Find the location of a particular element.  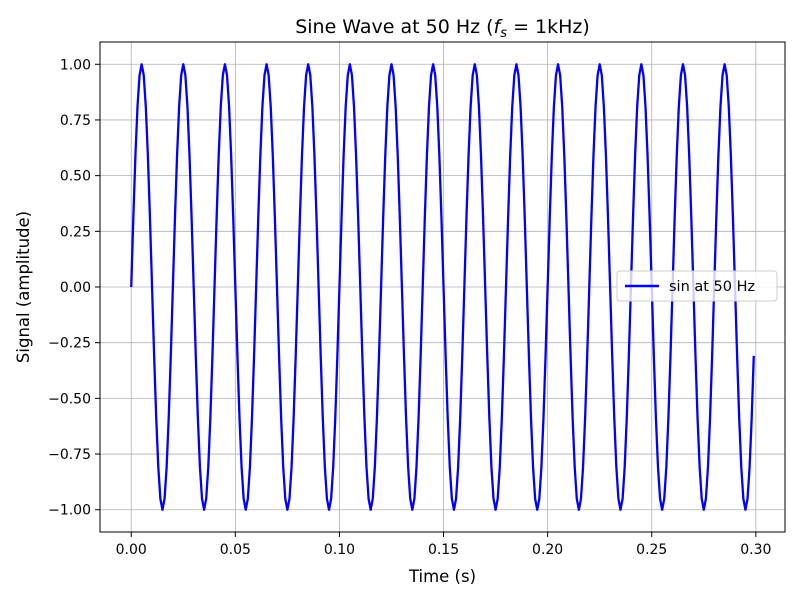

legend: sin at 50 Hz is located at coordinates (697, 286).